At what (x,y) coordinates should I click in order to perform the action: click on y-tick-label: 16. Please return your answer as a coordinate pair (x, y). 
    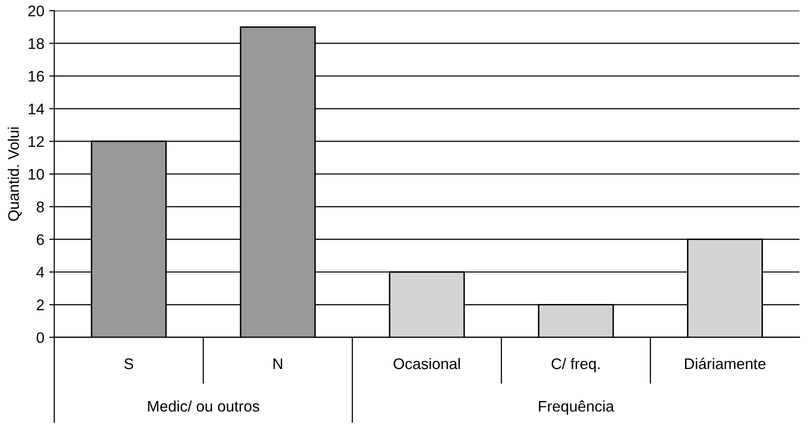
    Looking at the image, I should click on (36, 76).